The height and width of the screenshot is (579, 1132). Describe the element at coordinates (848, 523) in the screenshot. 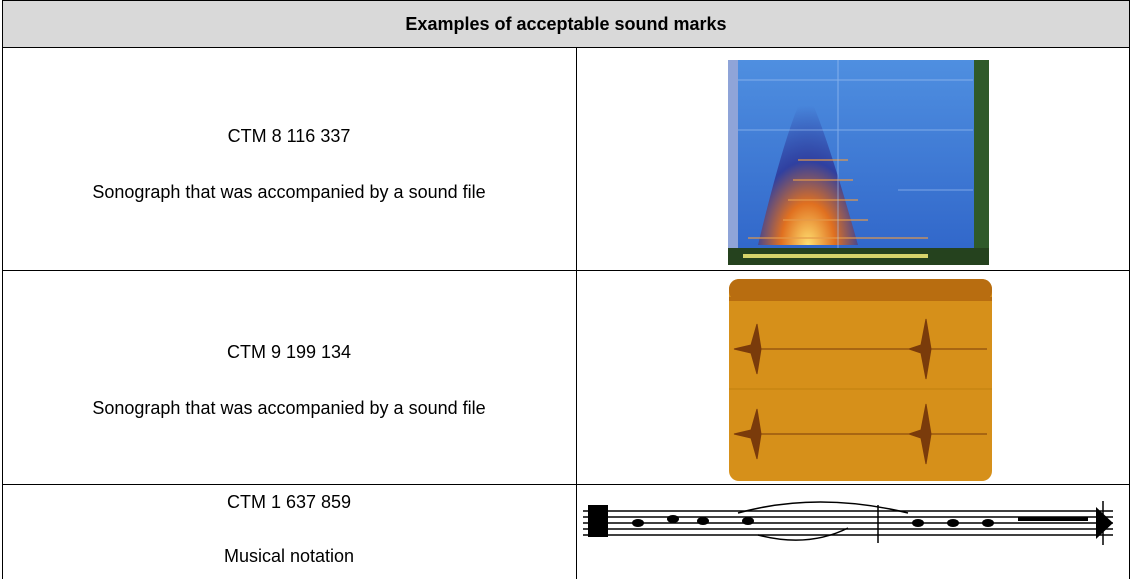

I see `musical-notation-image` at that location.